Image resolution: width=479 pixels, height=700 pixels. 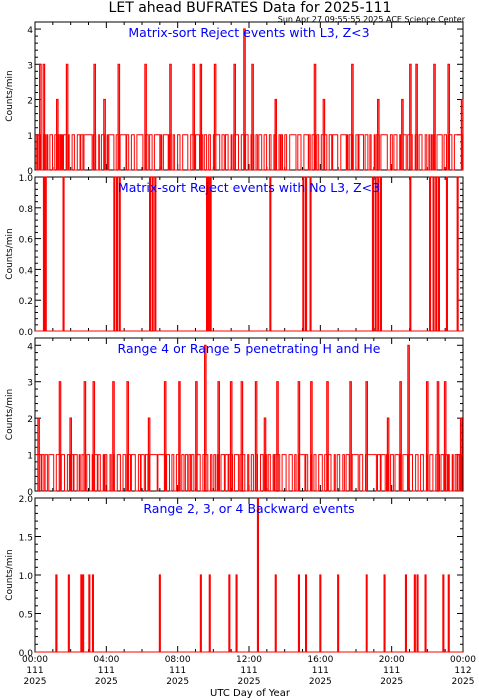 What do you see at coordinates (249, 348) in the screenshot?
I see `panel-title: Range 4 or Range 5 penetrating H and He` at bounding box center [249, 348].